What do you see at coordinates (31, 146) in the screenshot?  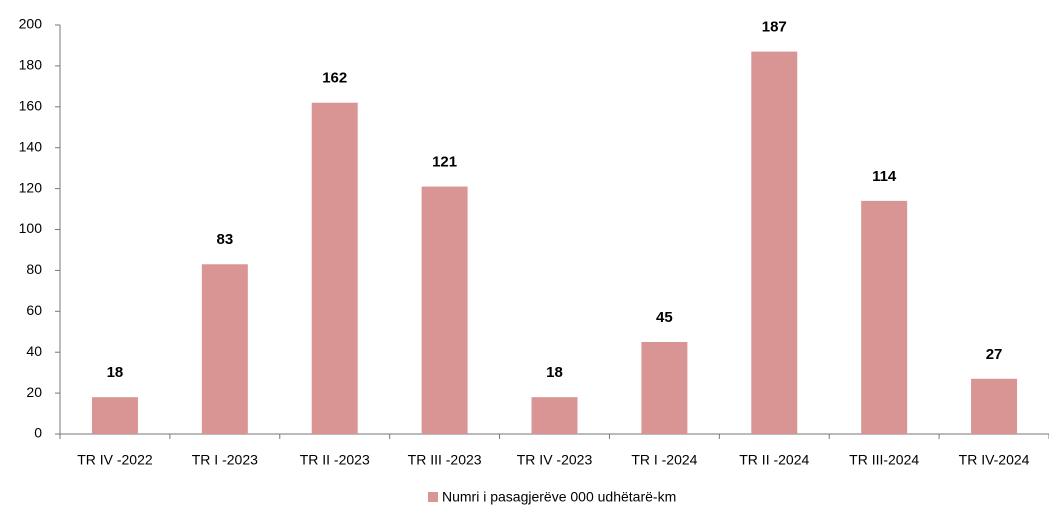 I see `y-tick-label: 140` at bounding box center [31, 146].